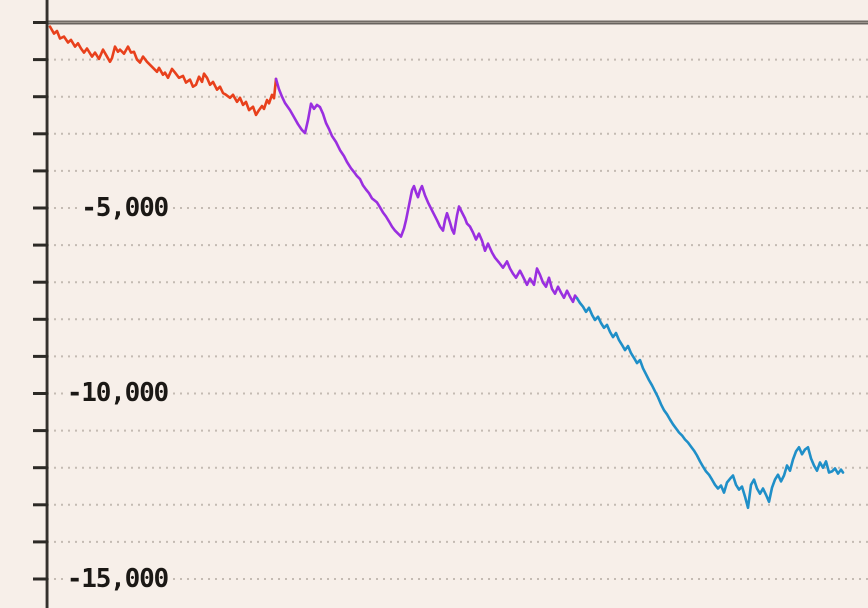 The image size is (868, 608). I want to click on y-axis-line, so click(47, 304).